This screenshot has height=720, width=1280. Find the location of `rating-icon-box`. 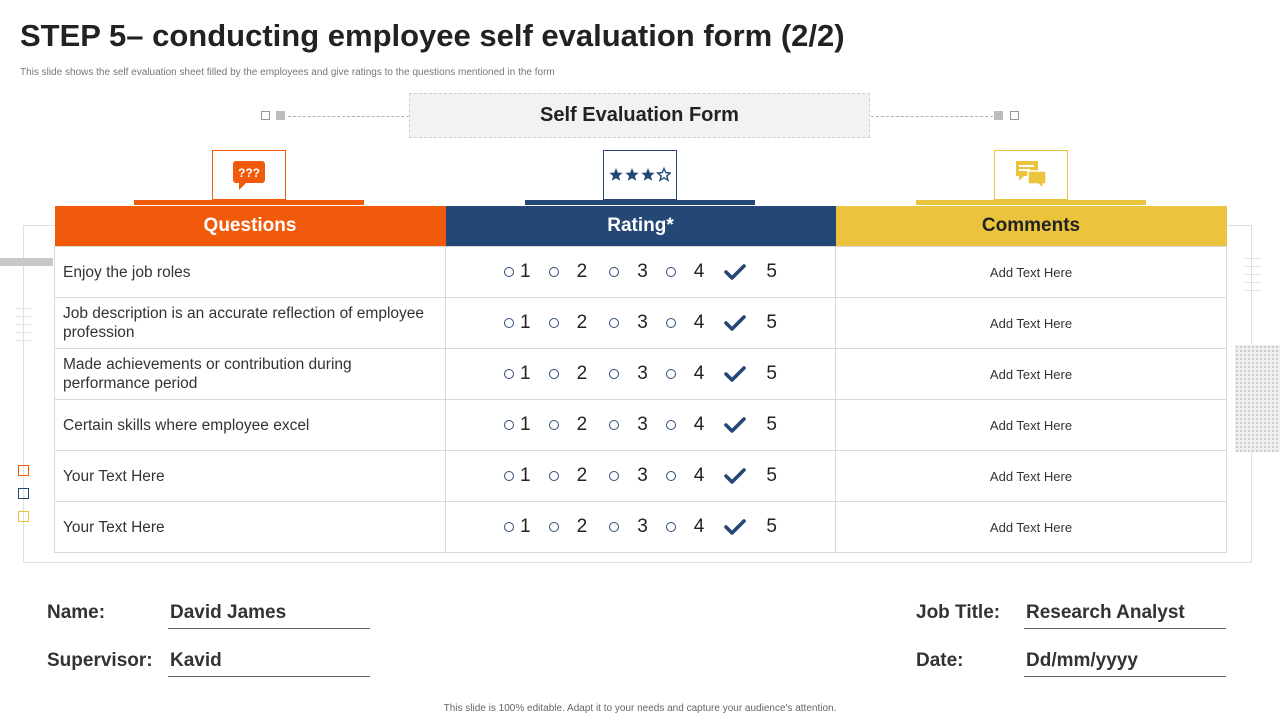

rating-icon-box is located at coordinates (640, 175).